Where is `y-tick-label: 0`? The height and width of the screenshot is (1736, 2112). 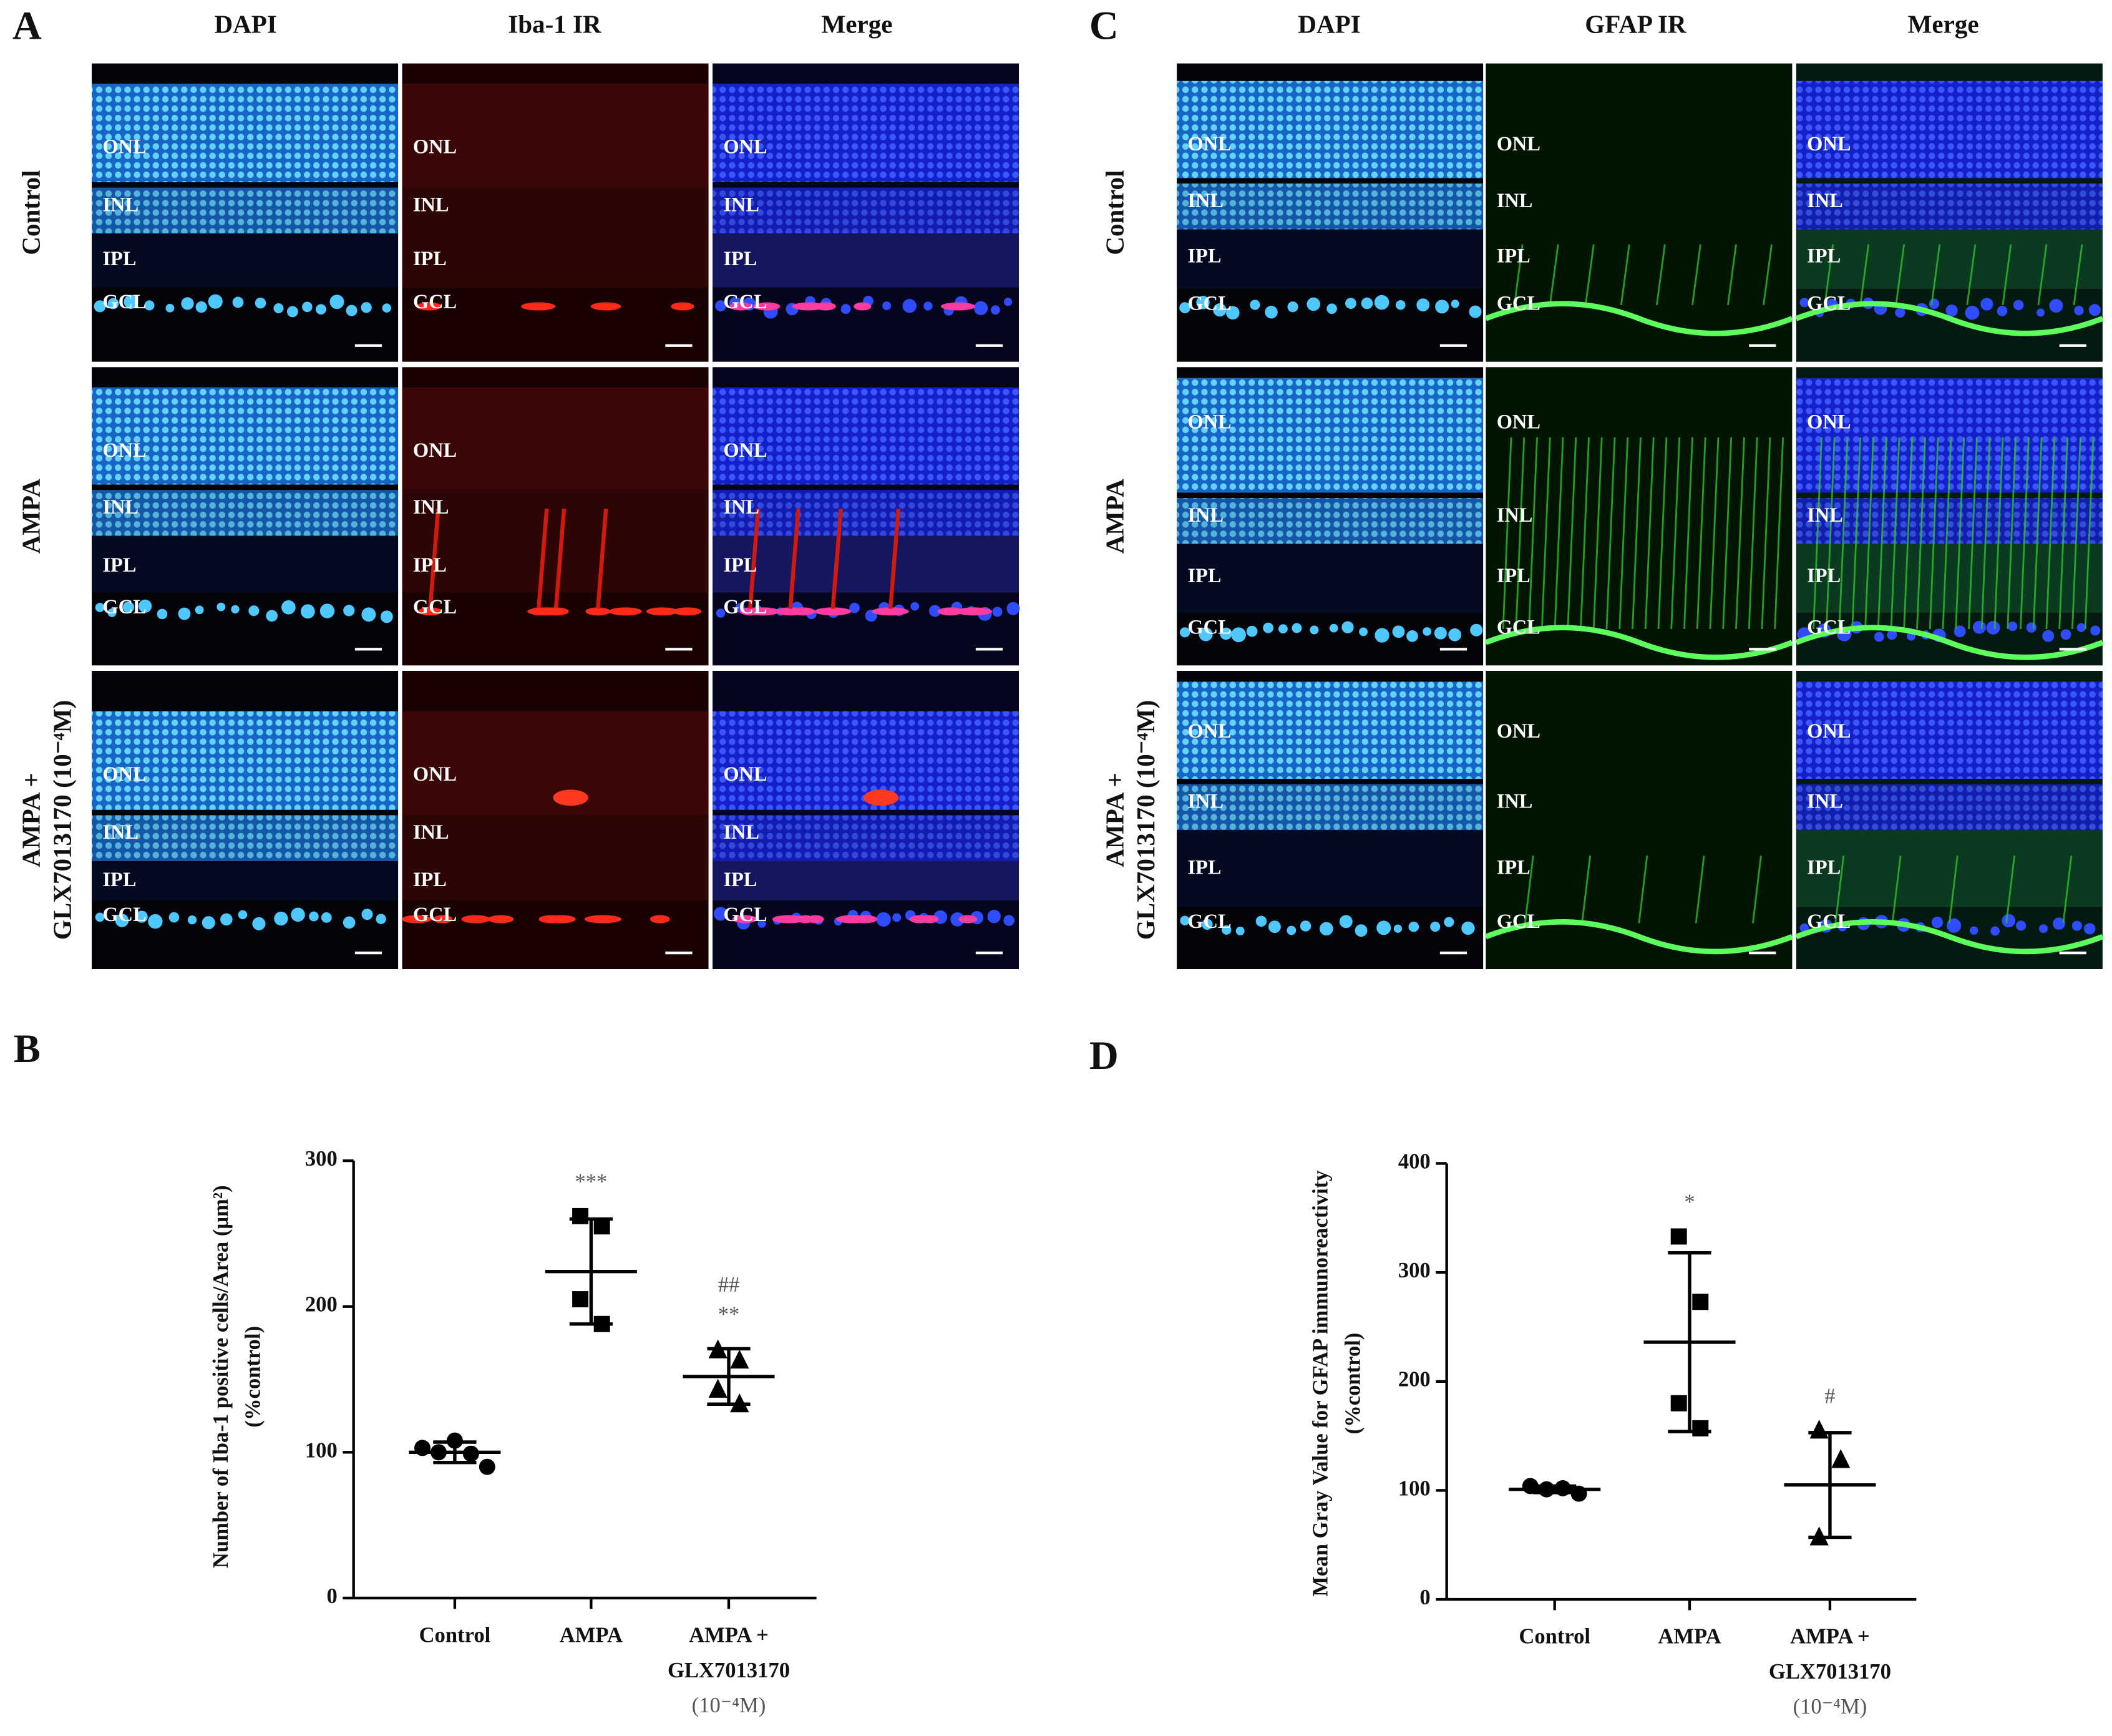 y-tick-label: 0 is located at coordinates (1424, 1597).